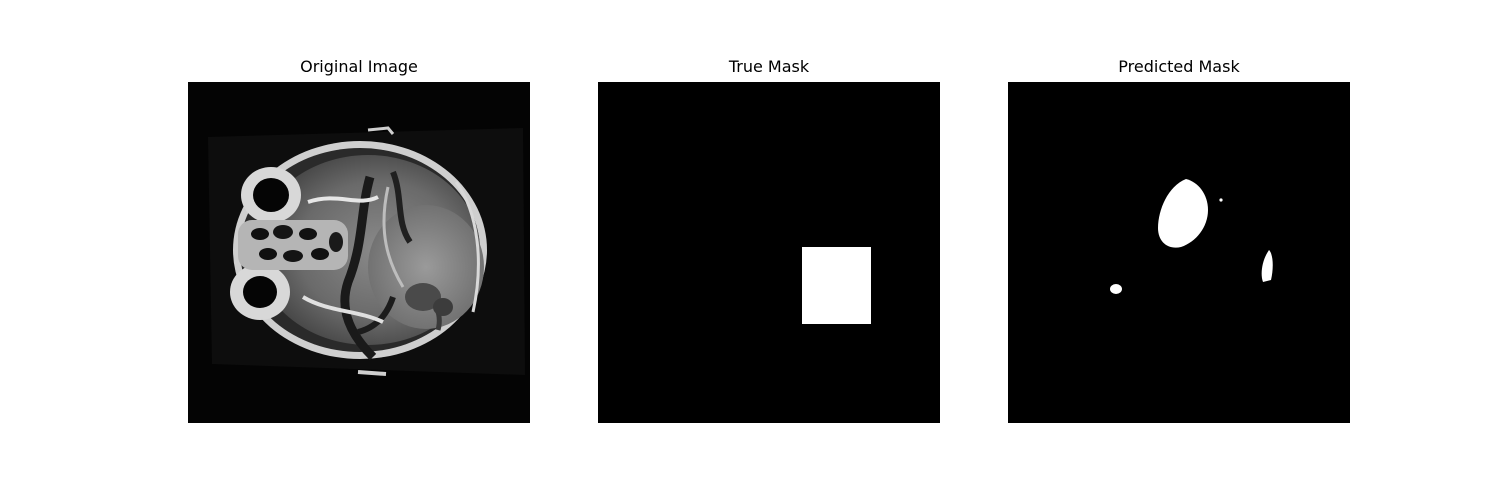  What do you see at coordinates (1267, 266) in the screenshot?
I see `predicted-mask-region-right` at bounding box center [1267, 266].